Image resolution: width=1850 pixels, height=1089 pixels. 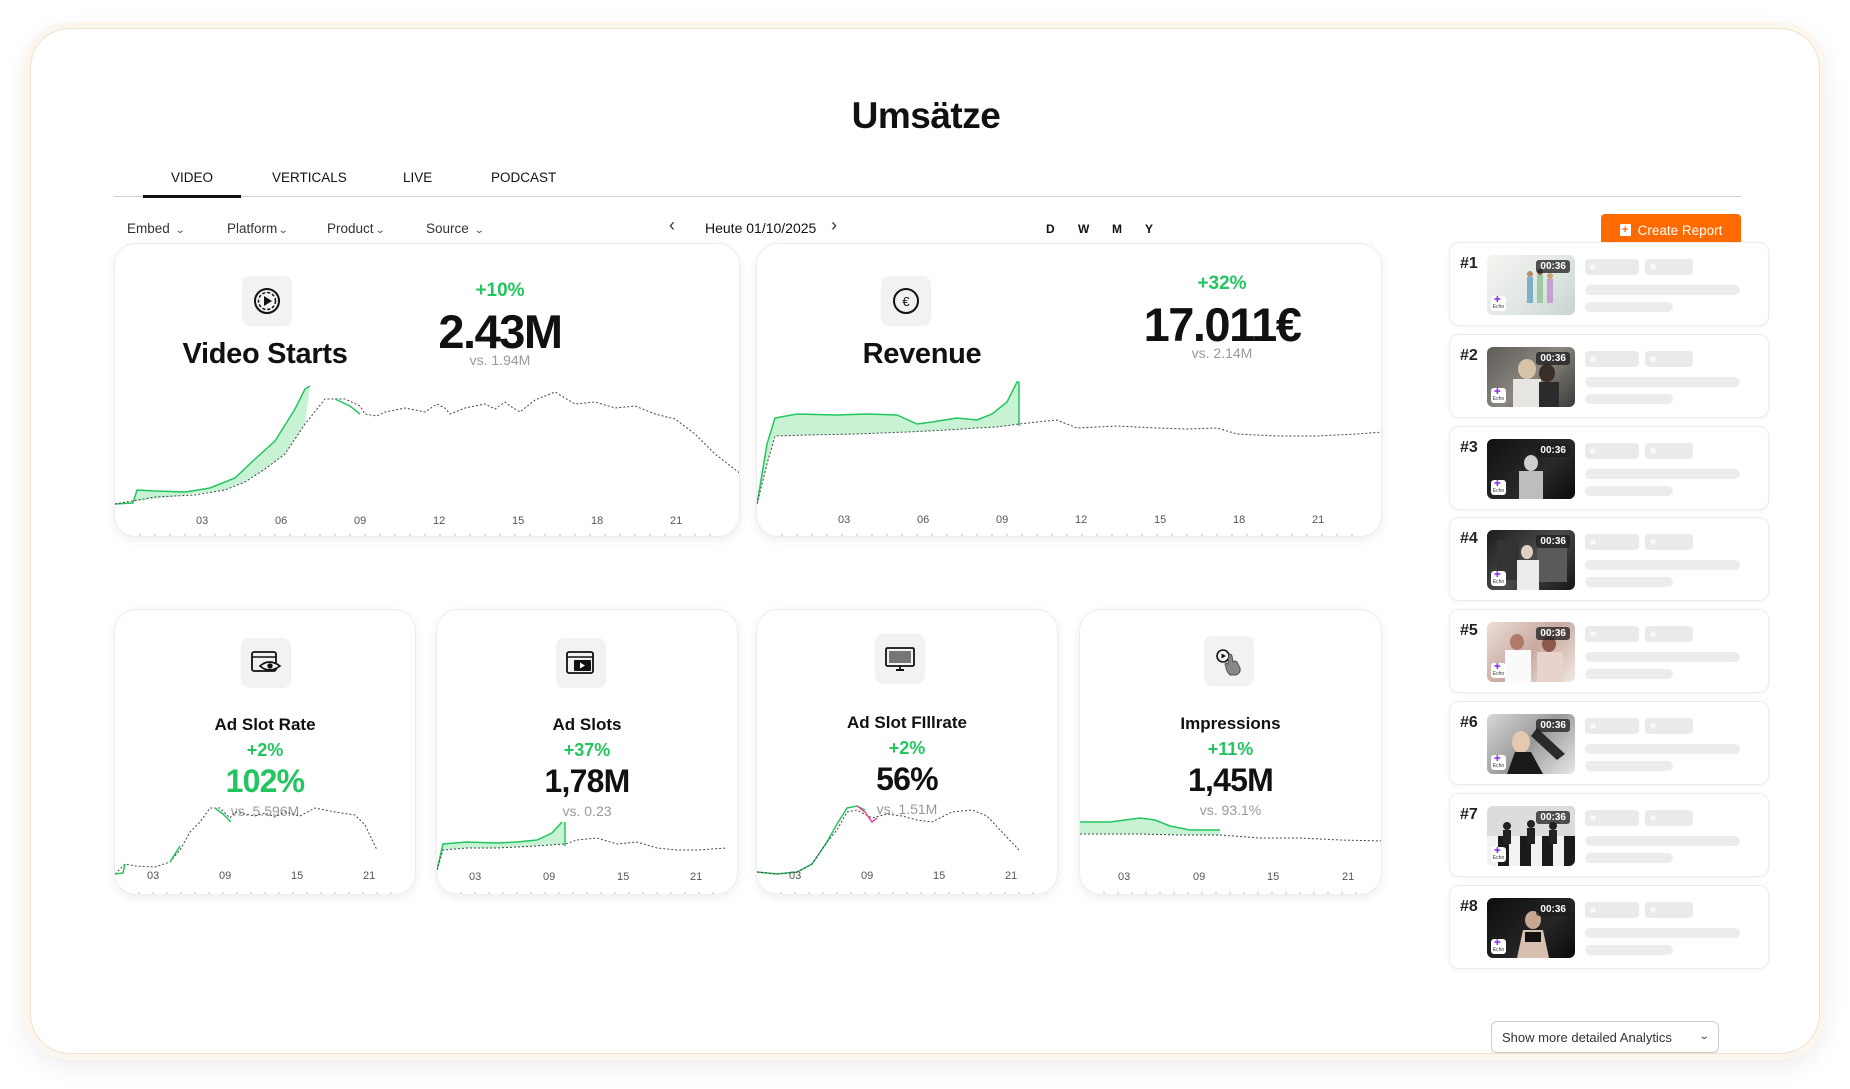 What do you see at coordinates (834, 225) in the screenshot?
I see `chevron-right-icon: ›` at bounding box center [834, 225].